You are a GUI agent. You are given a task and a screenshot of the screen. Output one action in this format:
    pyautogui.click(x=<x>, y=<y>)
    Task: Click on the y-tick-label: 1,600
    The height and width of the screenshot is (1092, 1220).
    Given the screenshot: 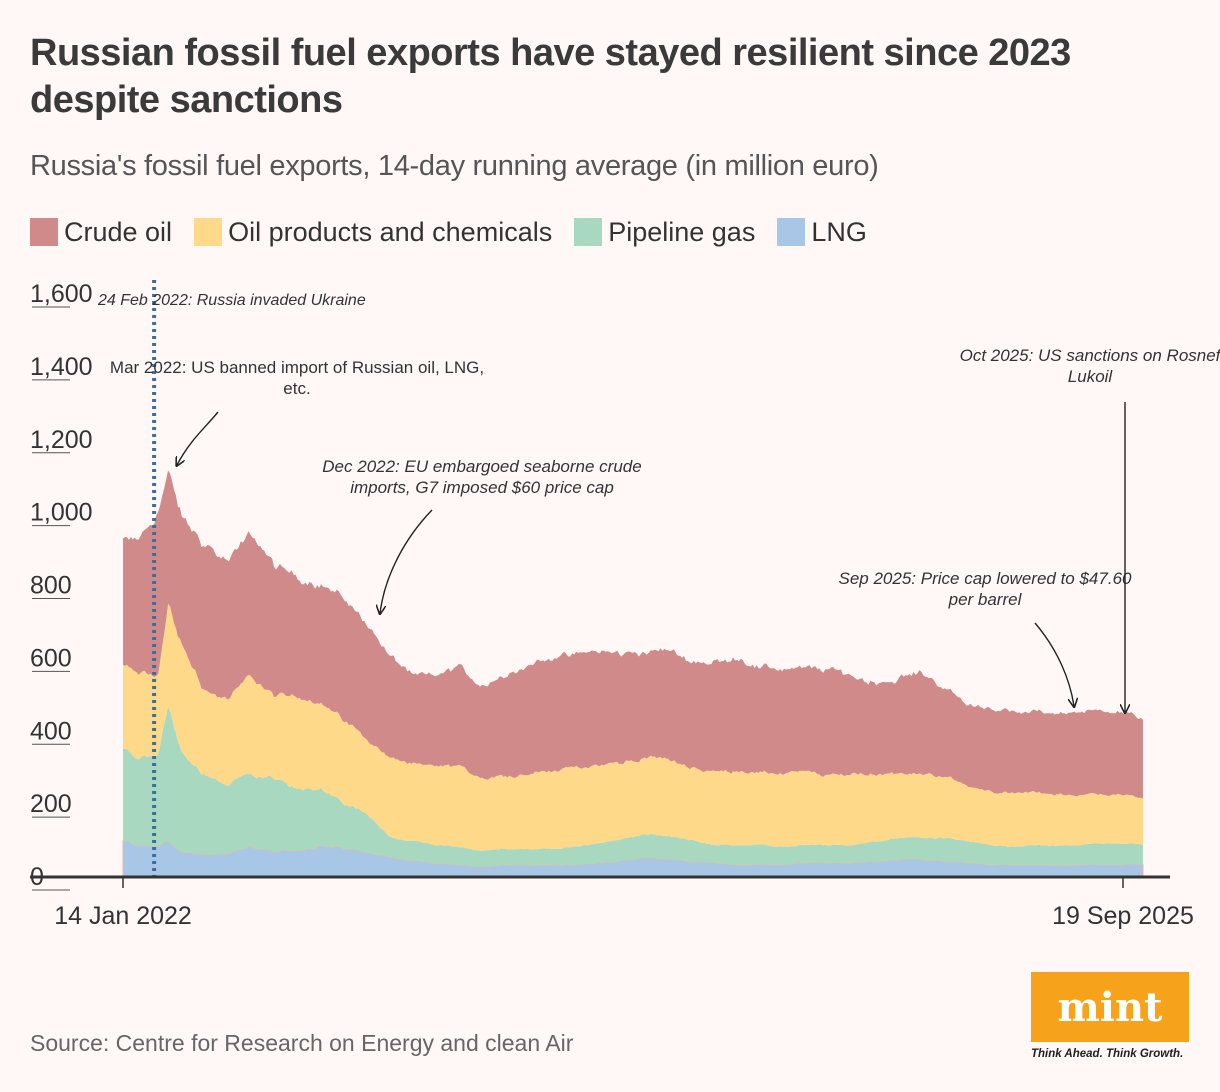 What is the action you would take?
    pyautogui.click(x=61, y=294)
    